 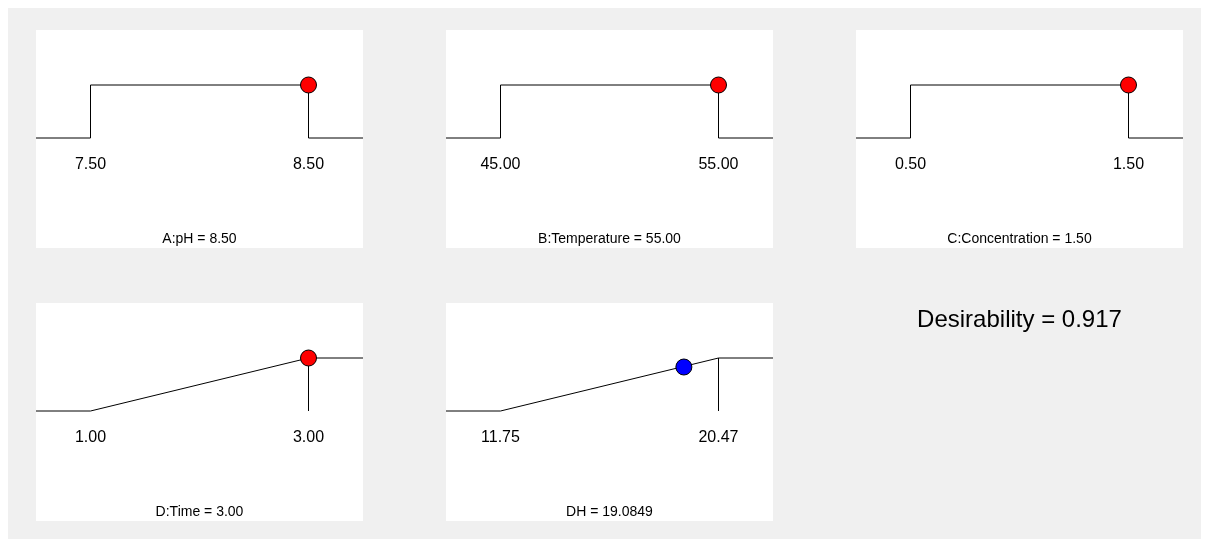 I want to click on x-tick-label: 55.00, so click(x=718, y=164).